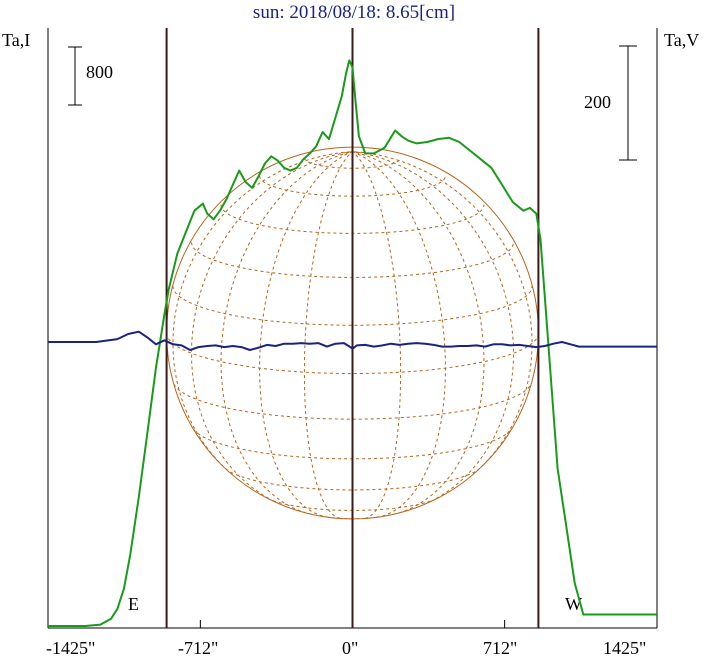  I want to click on east-limb-label: E, so click(133, 604).